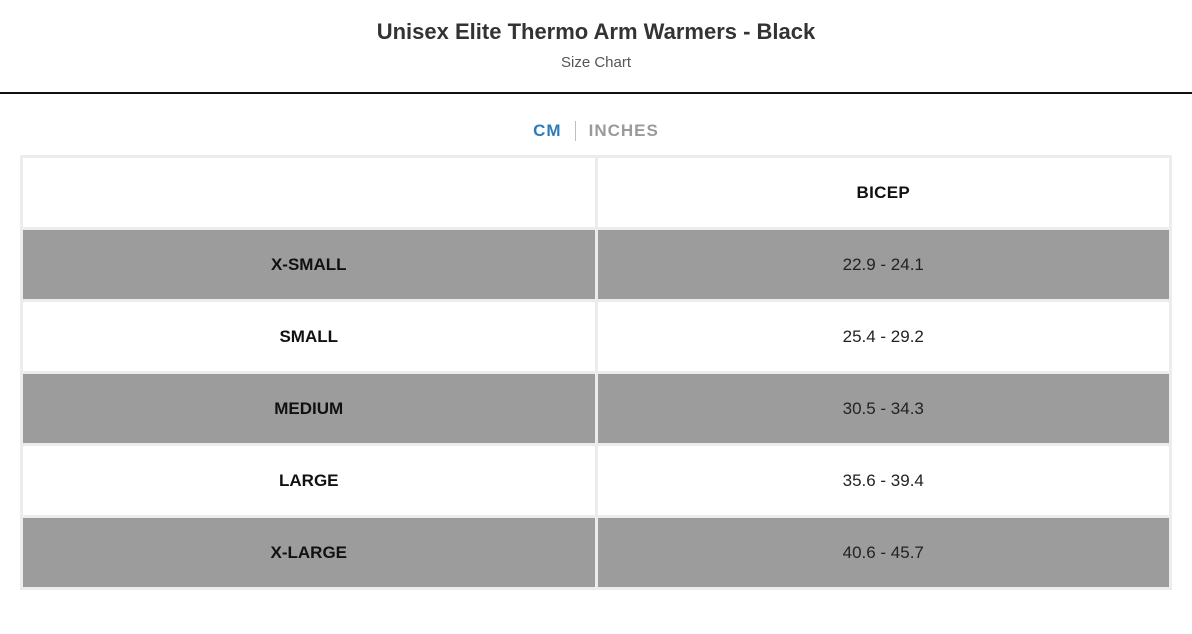  What do you see at coordinates (883, 264) in the screenshot?
I see `bicep-value-cell: 22.9 - 24.1` at bounding box center [883, 264].